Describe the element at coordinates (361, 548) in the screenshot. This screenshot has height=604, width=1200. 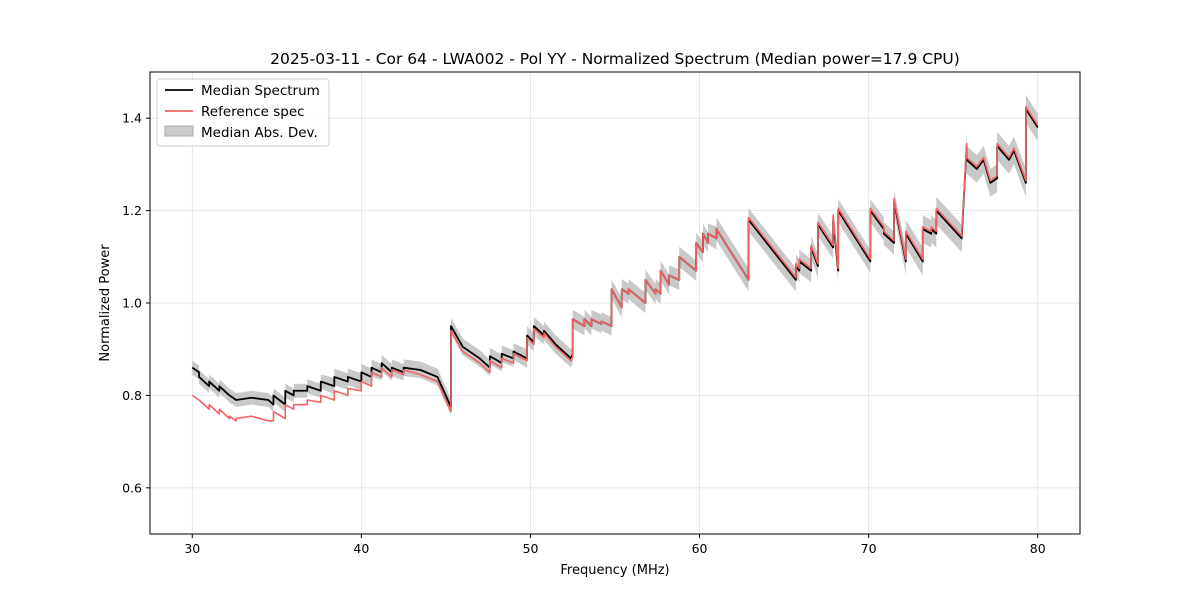
I see `x-tick-label: 40` at that location.